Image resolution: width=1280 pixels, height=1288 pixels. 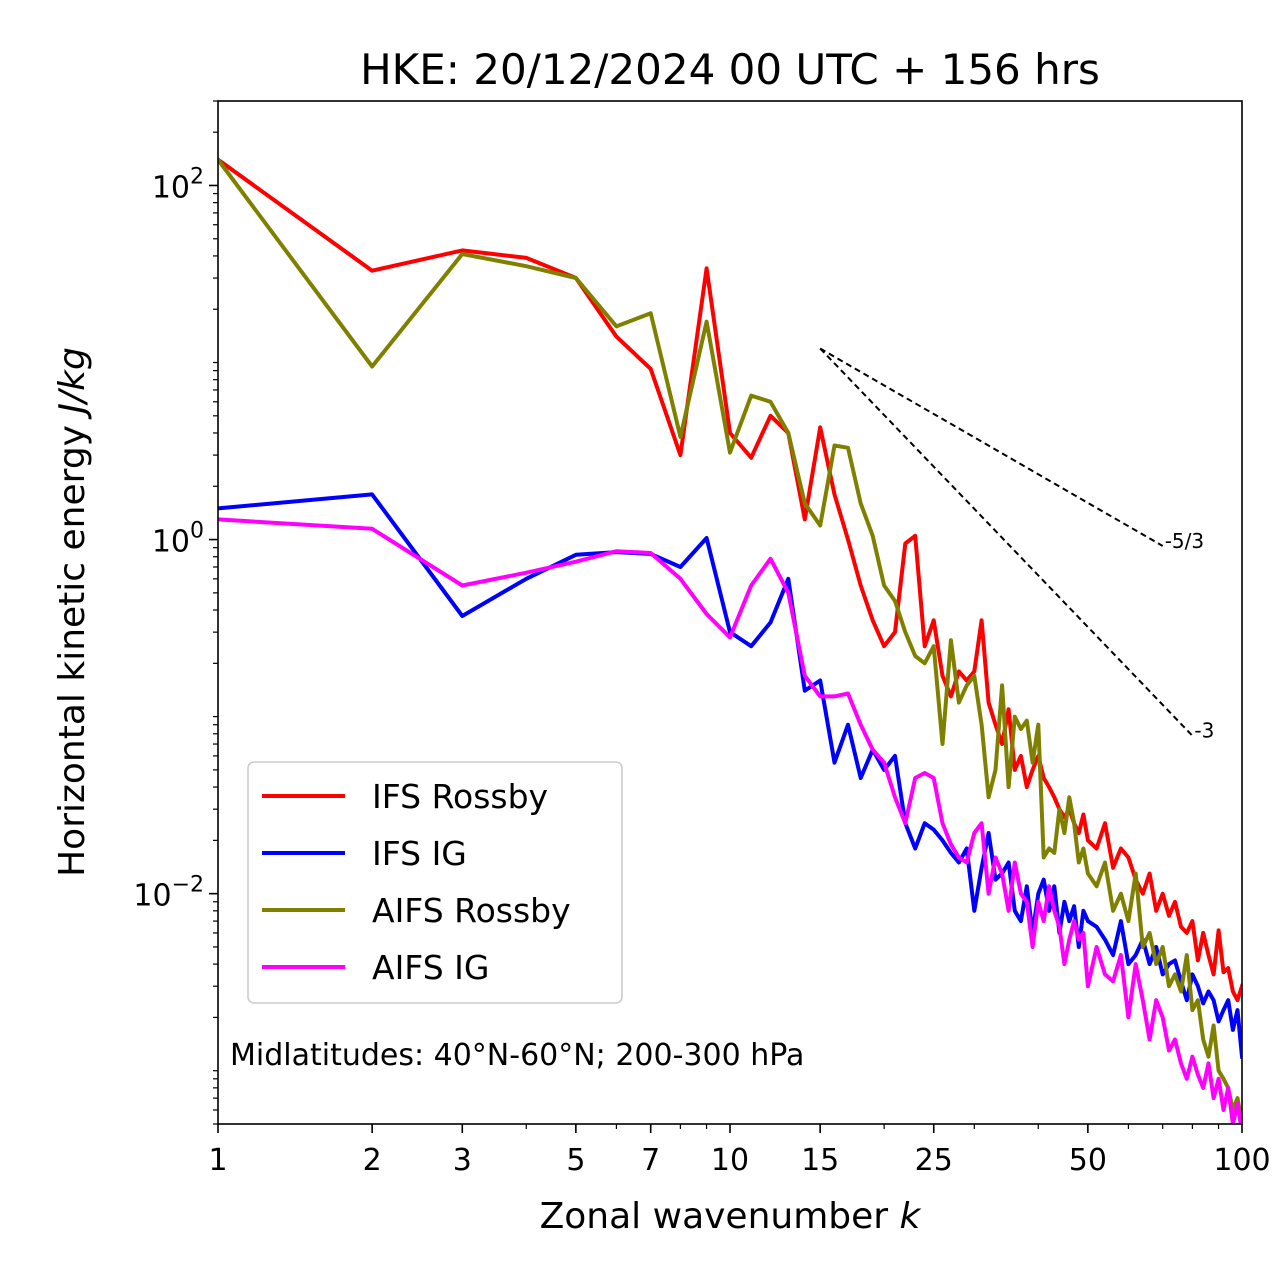 What do you see at coordinates (72, 383) in the screenshot?
I see `y-axis-label-unit: J/kg` at bounding box center [72, 383].